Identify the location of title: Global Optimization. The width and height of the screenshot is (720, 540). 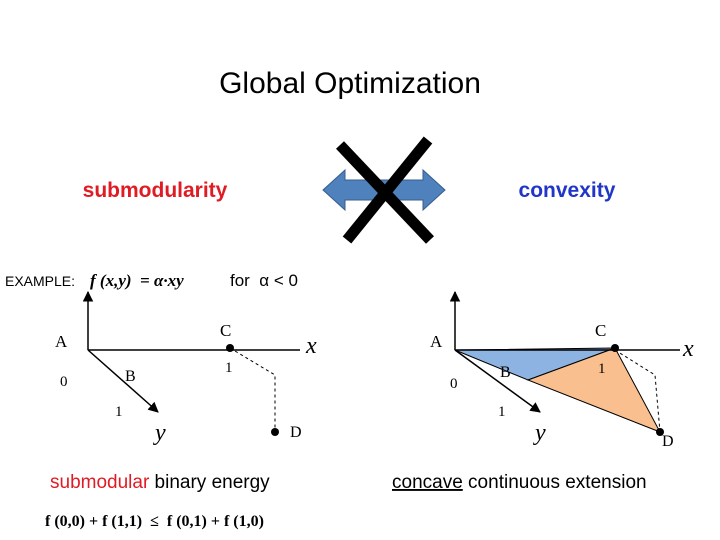
(350, 83).